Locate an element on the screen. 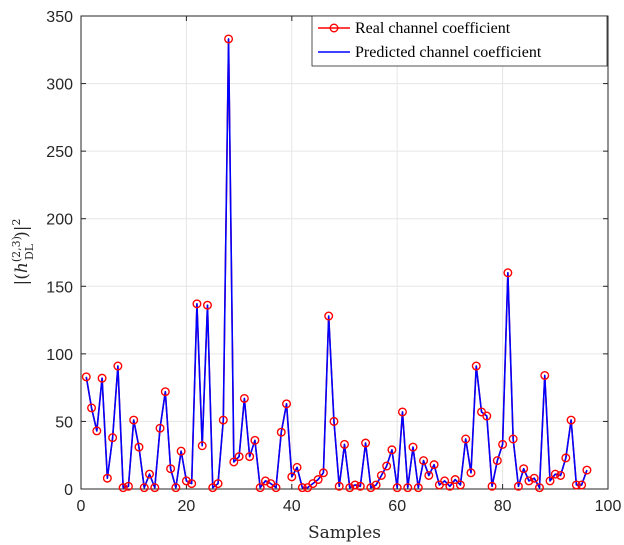  y-tick-label: 150 is located at coordinates (59, 287).